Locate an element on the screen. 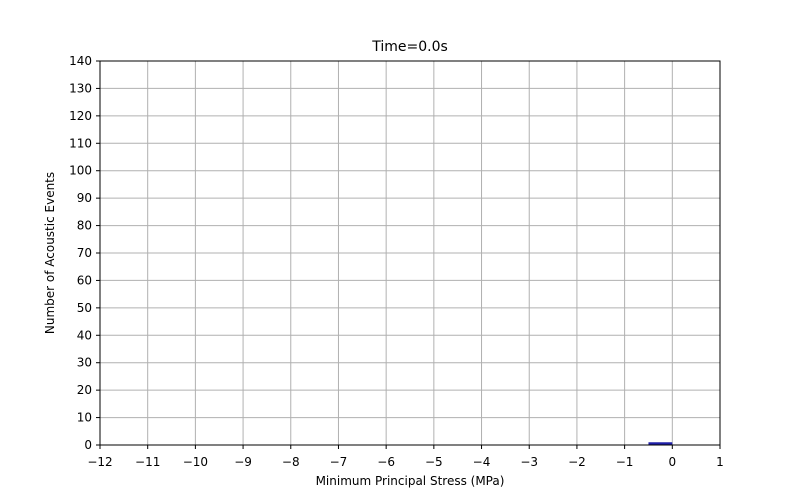 The width and height of the screenshot is (800, 504). x-tick-label: −2 is located at coordinates (577, 462).